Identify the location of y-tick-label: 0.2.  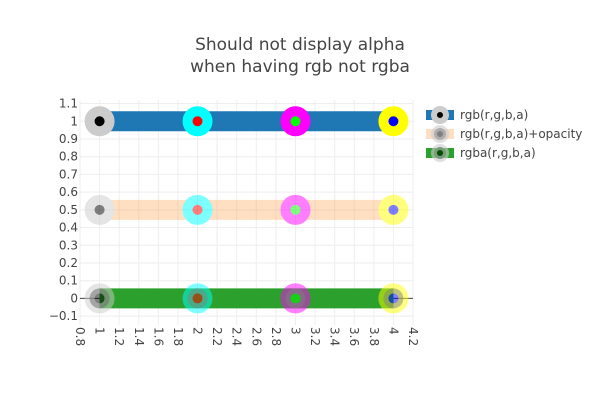
(68, 263).